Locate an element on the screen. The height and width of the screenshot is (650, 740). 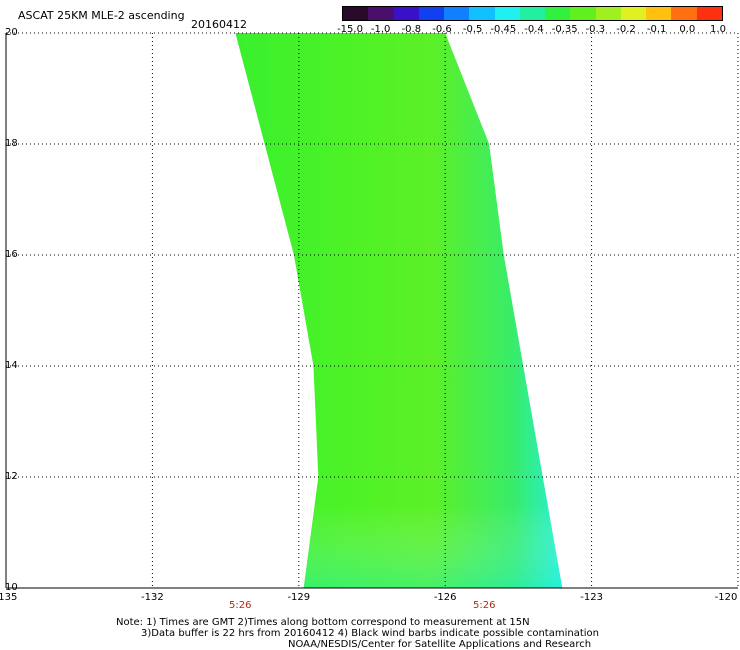
longitude-tick-label: -123 is located at coordinates (591, 597).